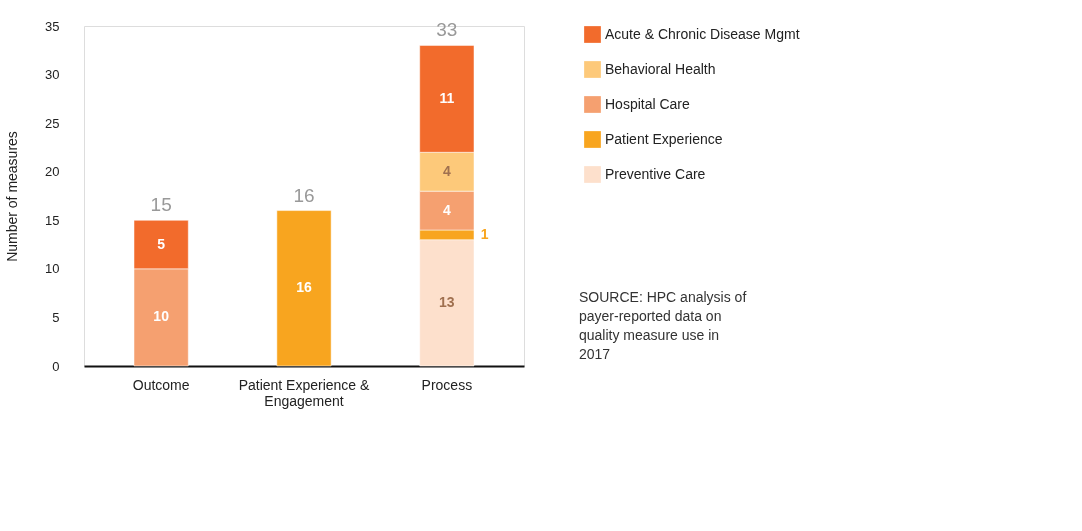 This screenshot has width=1082, height=531. Describe the element at coordinates (447, 30) in the screenshot. I see `total-label: 33` at that location.